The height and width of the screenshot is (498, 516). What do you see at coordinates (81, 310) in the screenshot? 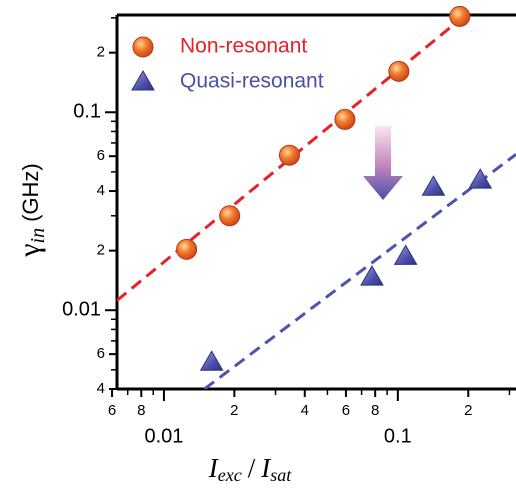
I see `y-tick-label: 0.01` at bounding box center [81, 310].